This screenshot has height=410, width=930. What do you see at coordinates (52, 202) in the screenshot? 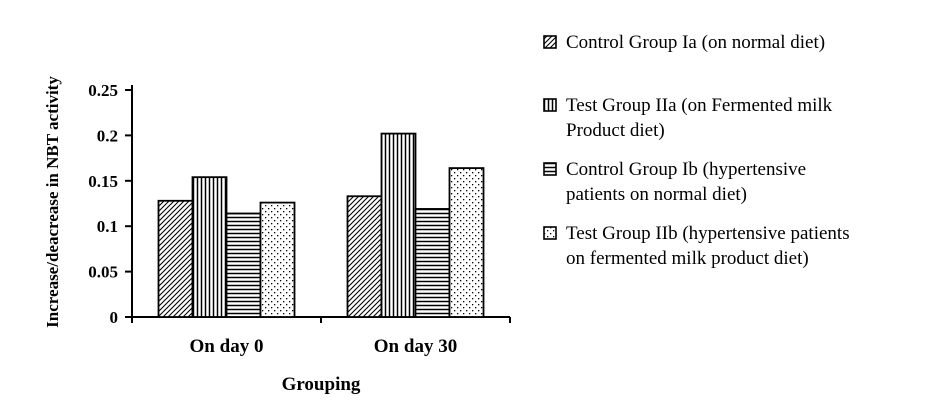
I see `y-axis-title: Increase/deacrease in NBT activity` at bounding box center [52, 202].